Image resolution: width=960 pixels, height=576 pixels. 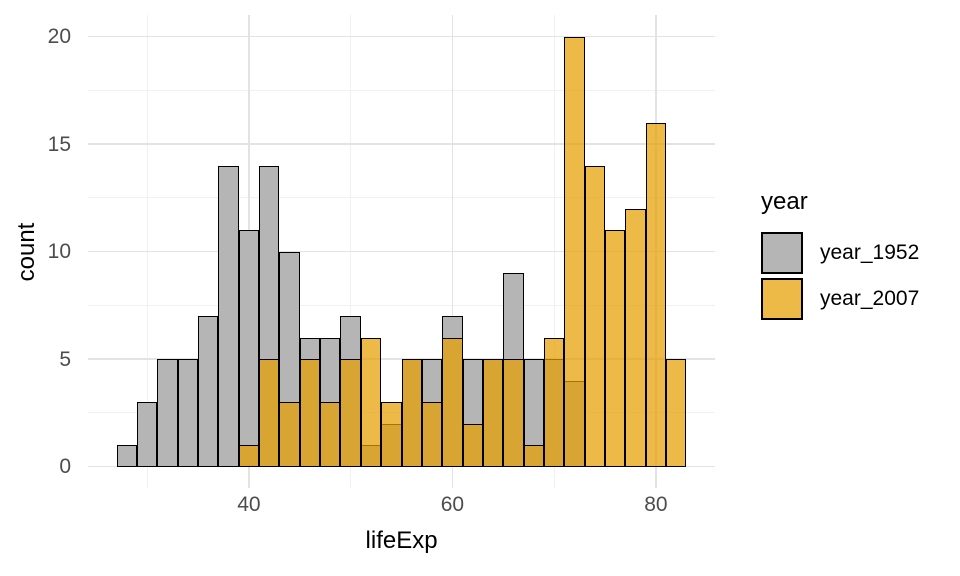 What do you see at coordinates (350, 413) in the screenshot?
I see `bar-year_2007-bin49` at bounding box center [350, 413].